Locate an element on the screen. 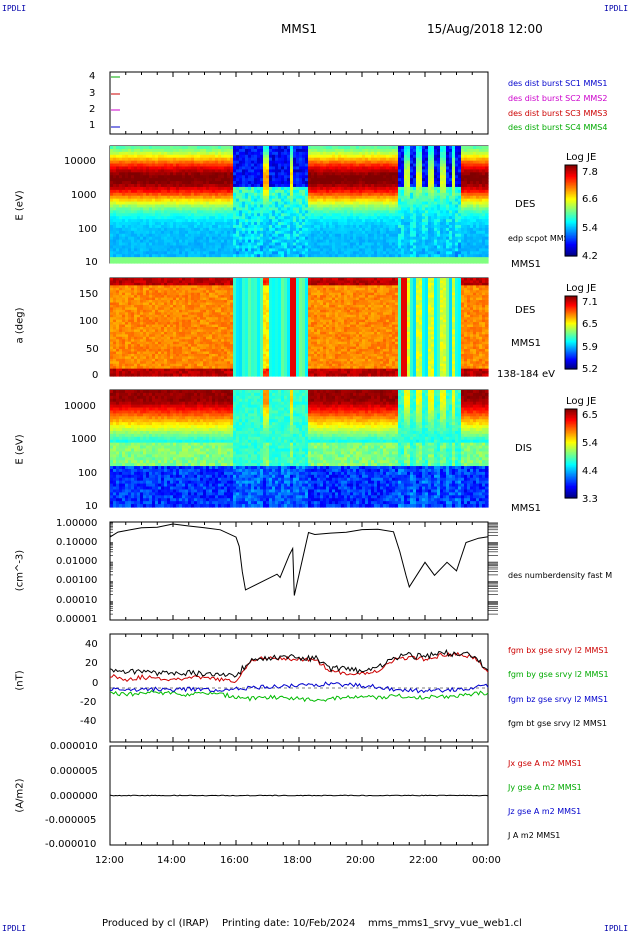 This screenshot has height=934, width=630. p1-ytick-1: 1 is located at coordinates (92, 125).